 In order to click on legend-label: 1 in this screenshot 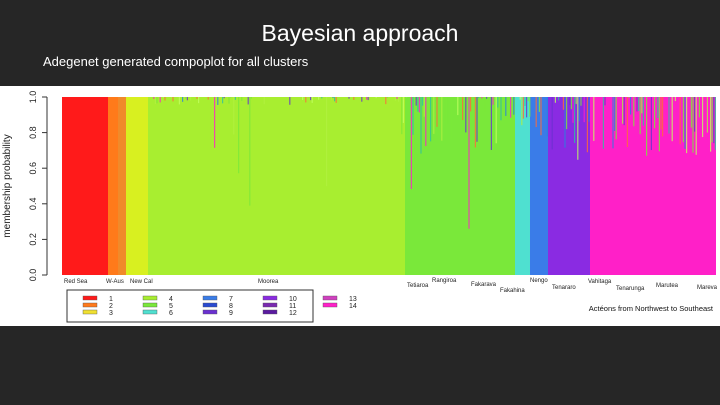, I will do `click(111, 299)`.